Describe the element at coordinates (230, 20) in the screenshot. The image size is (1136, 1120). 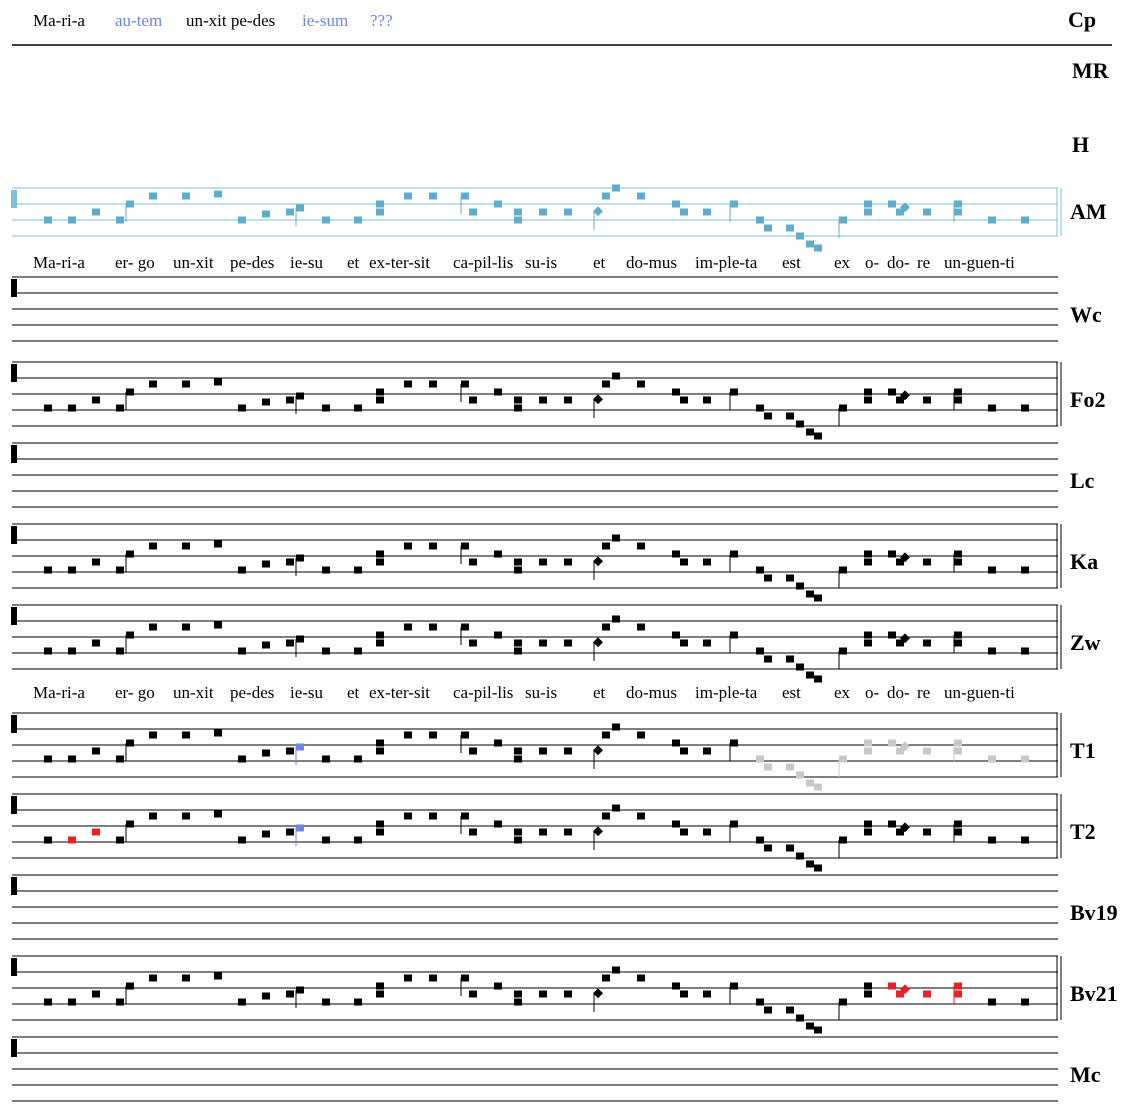
I see `header-syllable: un-xit pe-des` at that location.